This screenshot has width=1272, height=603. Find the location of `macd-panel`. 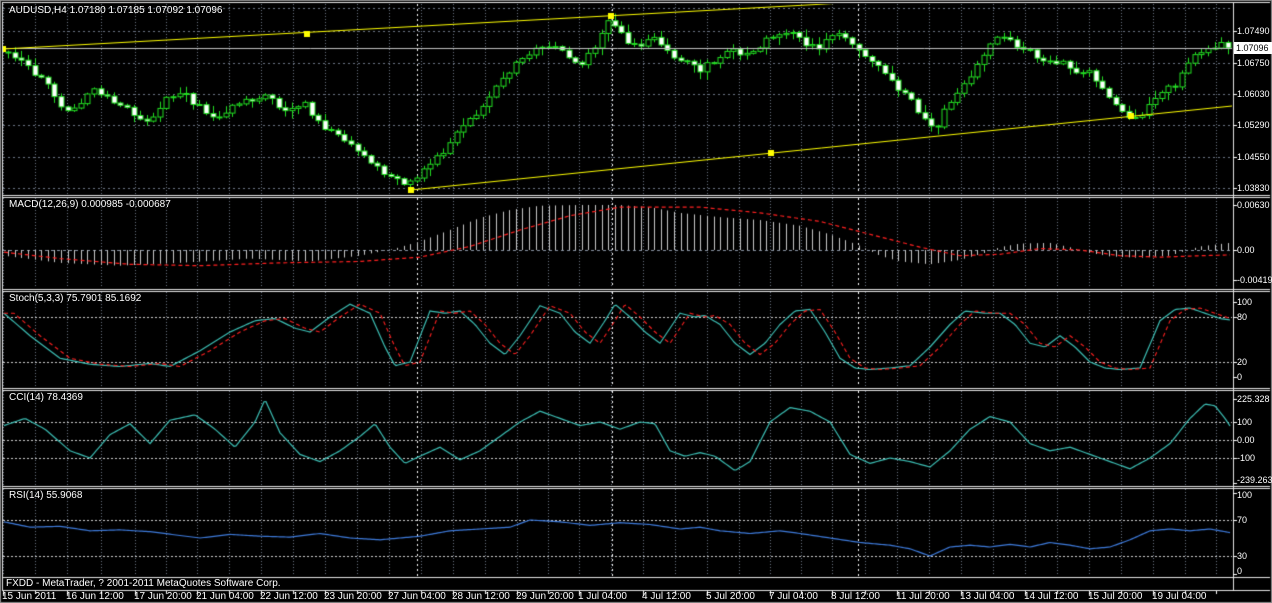

macd-panel is located at coordinates (617, 243).